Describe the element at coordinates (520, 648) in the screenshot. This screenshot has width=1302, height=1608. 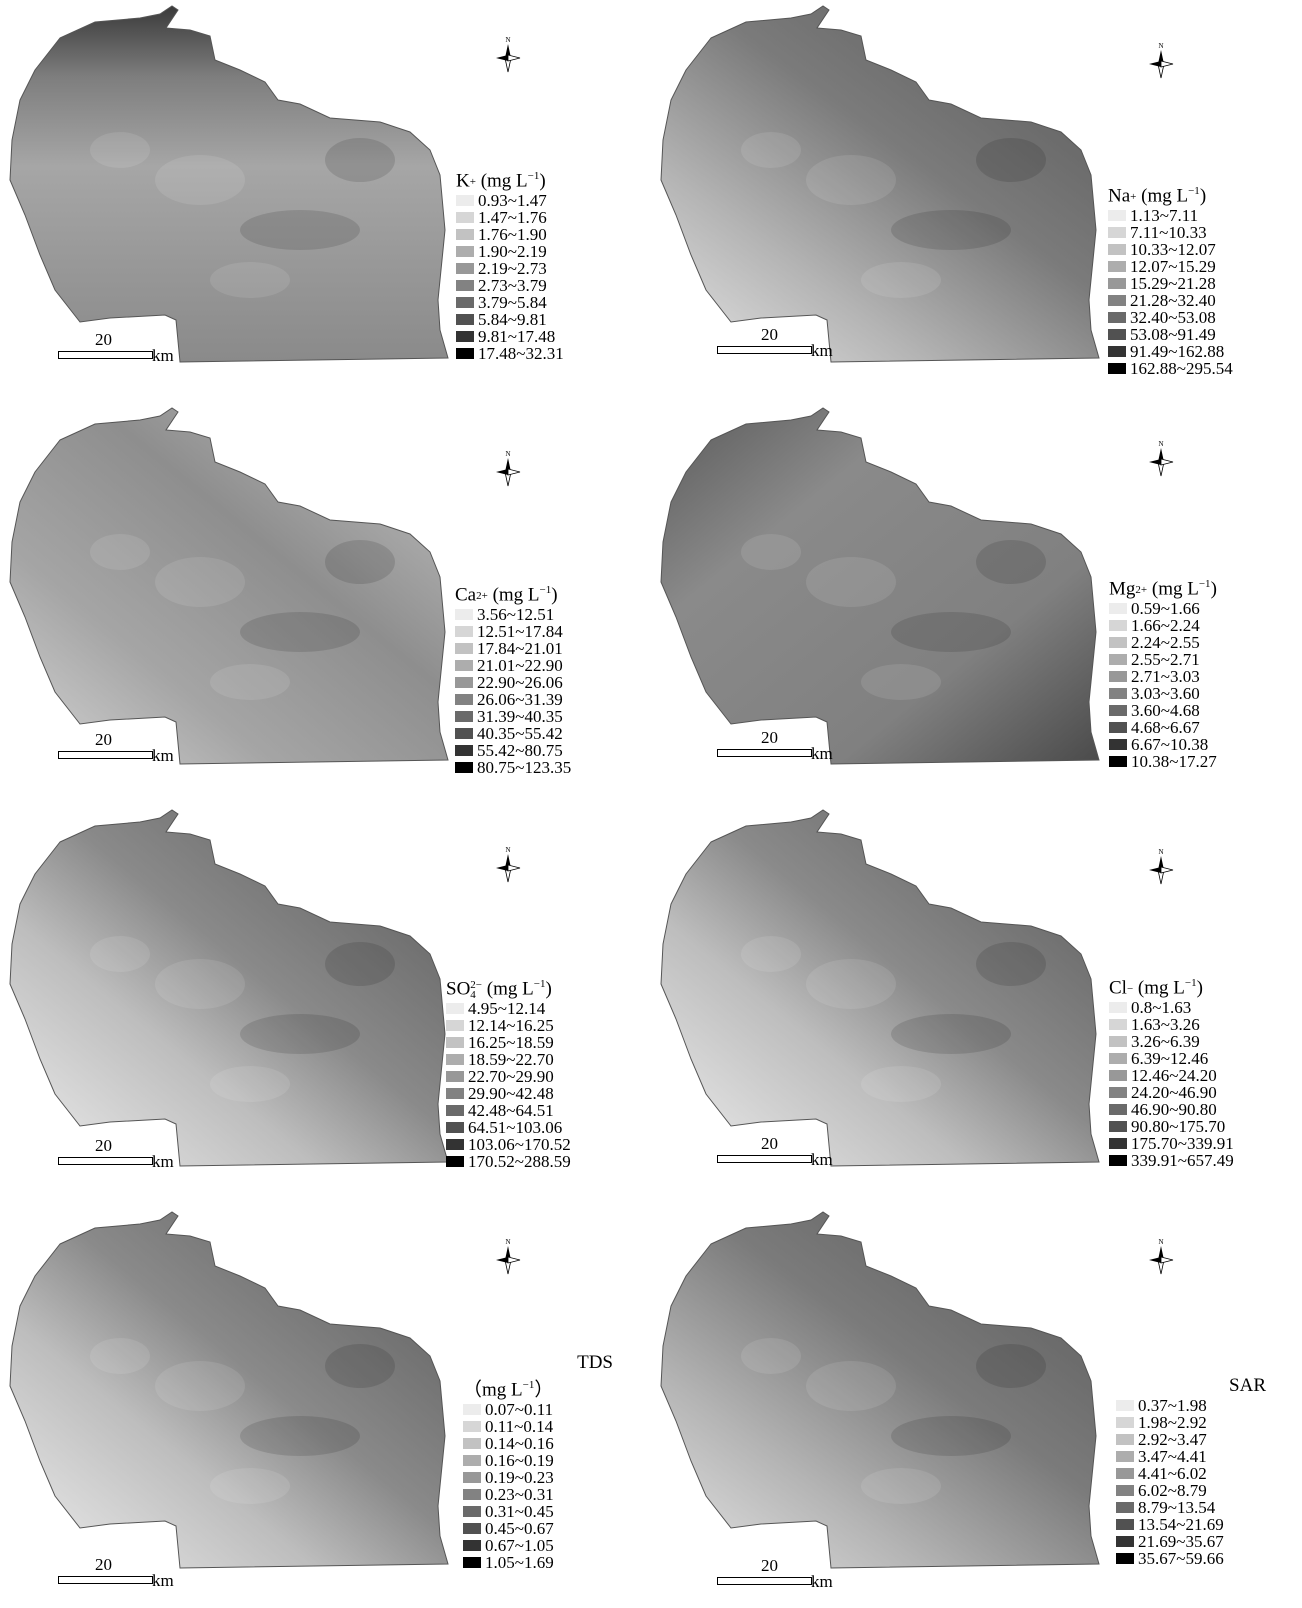
I see `legend-range: 17.84~21.01` at that location.